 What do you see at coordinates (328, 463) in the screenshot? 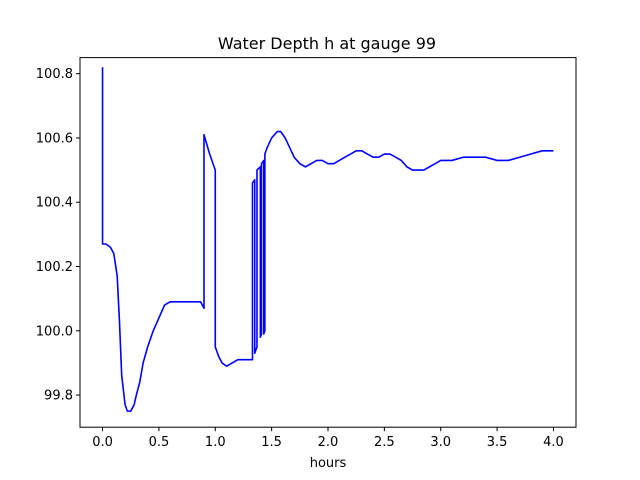
I see `x-axis-label: hours` at bounding box center [328, 463].